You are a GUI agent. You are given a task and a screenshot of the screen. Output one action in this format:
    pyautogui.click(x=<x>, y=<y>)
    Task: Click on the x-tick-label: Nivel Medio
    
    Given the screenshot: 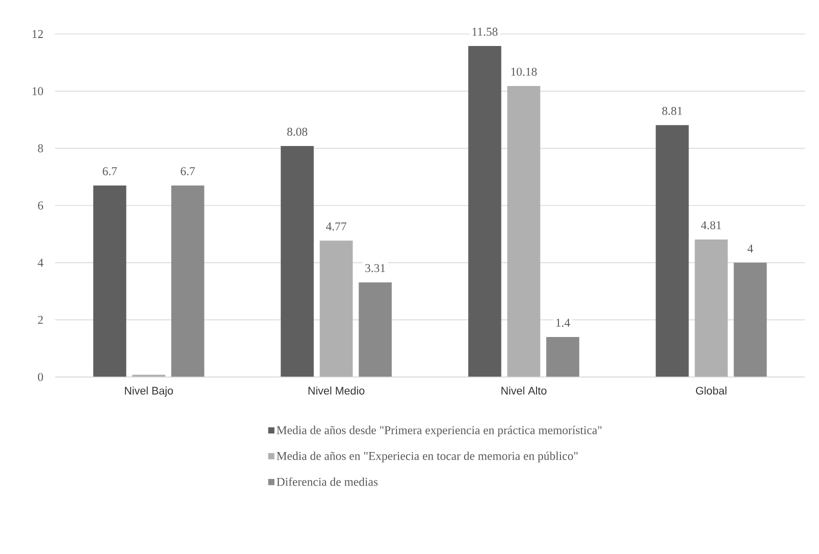 What is the action you would take?
    pyautogui.click(x=336, y=390)
    